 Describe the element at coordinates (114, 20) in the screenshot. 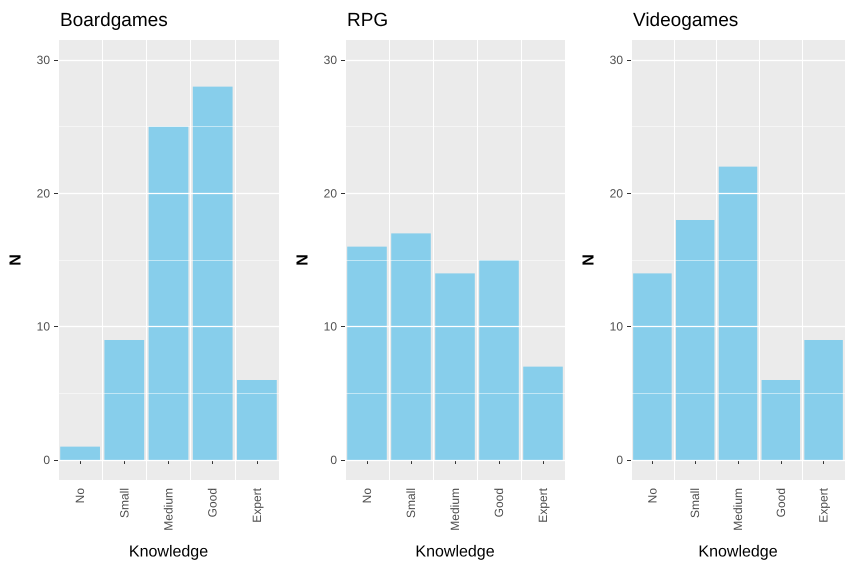

I see `chart-title: Boardgames` at that location.